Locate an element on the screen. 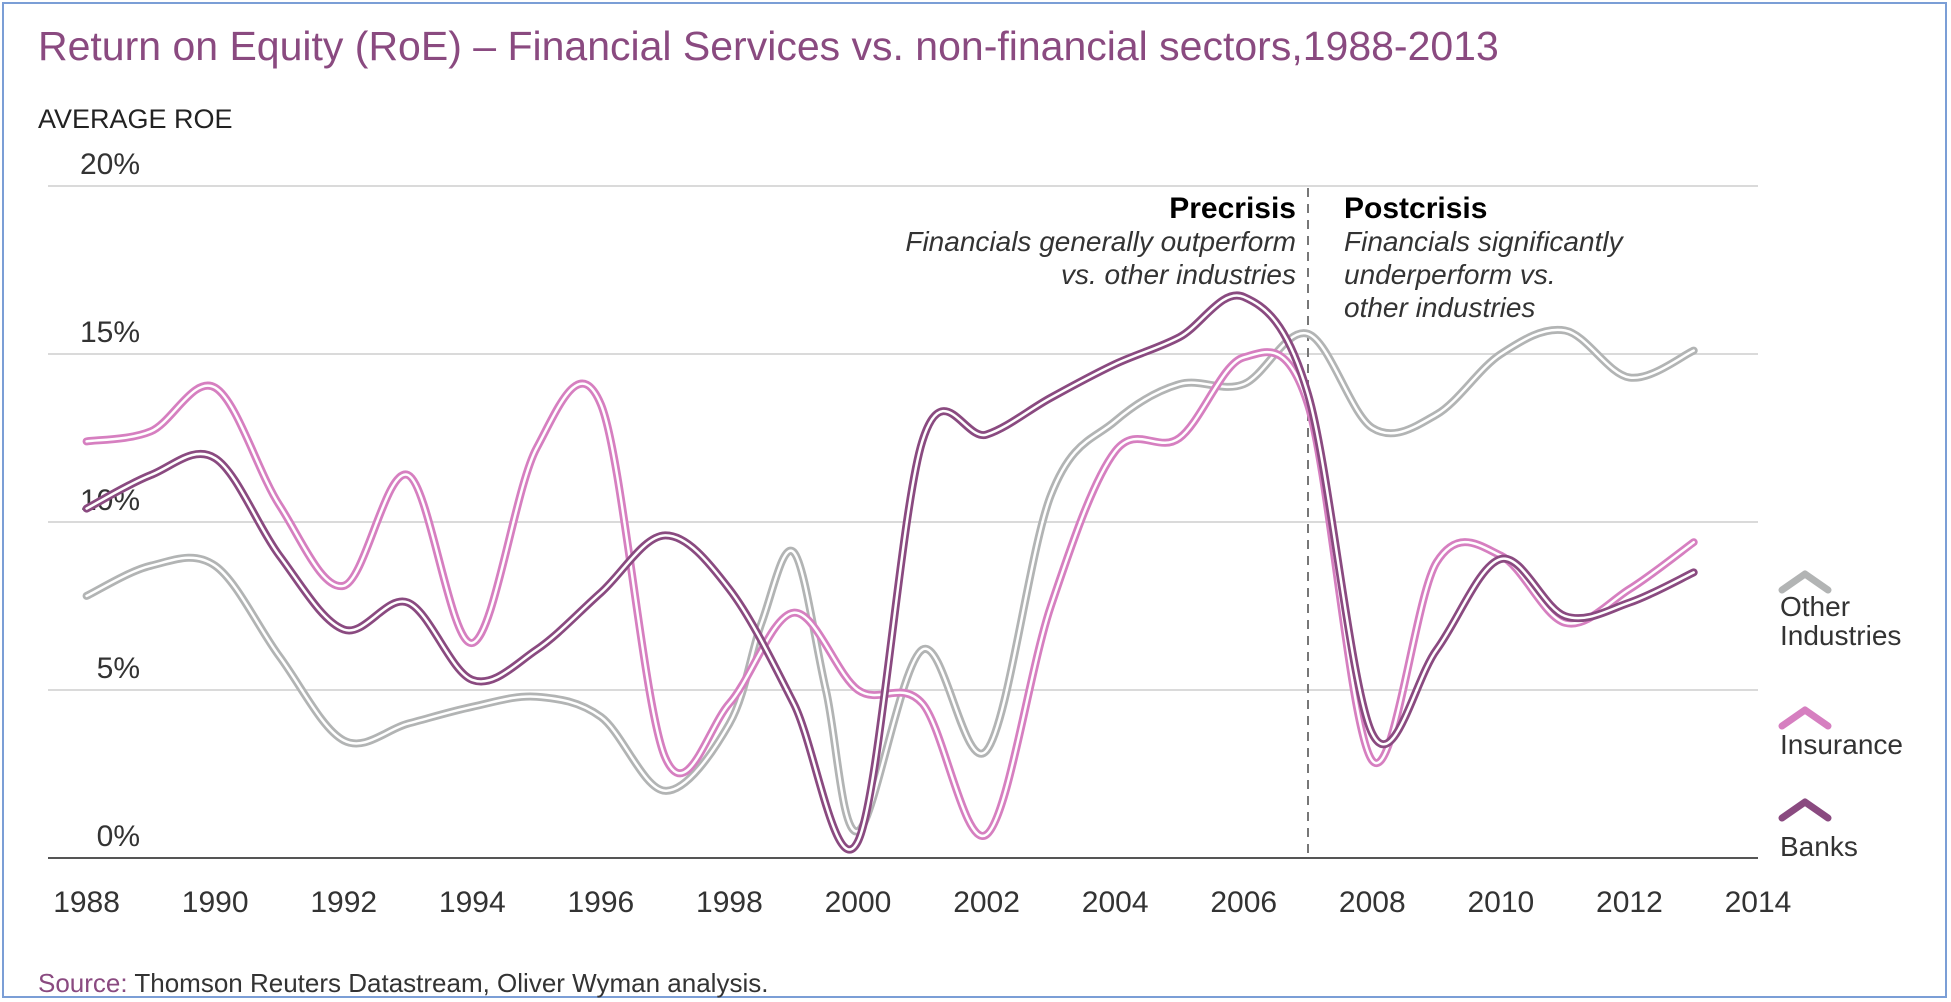 This screenshot has height=1002, width=1951. x-tick-label: 2006 is located at coordinates (1243, 902).